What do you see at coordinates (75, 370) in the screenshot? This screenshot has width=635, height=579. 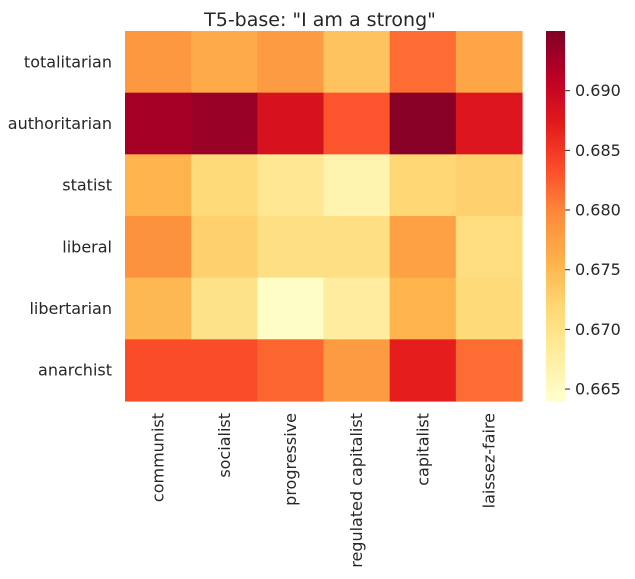 I see `row-tick-label: anarchist` at bounding box center [75, 370].